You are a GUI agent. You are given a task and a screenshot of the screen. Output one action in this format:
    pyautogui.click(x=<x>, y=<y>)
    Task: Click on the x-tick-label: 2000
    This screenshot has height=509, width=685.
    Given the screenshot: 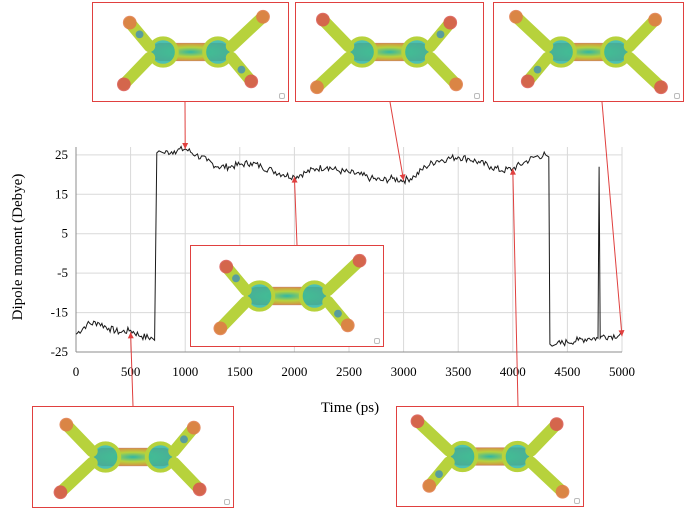 What is the action you would take?
    pyautogui.click(x=294, y=371)
    